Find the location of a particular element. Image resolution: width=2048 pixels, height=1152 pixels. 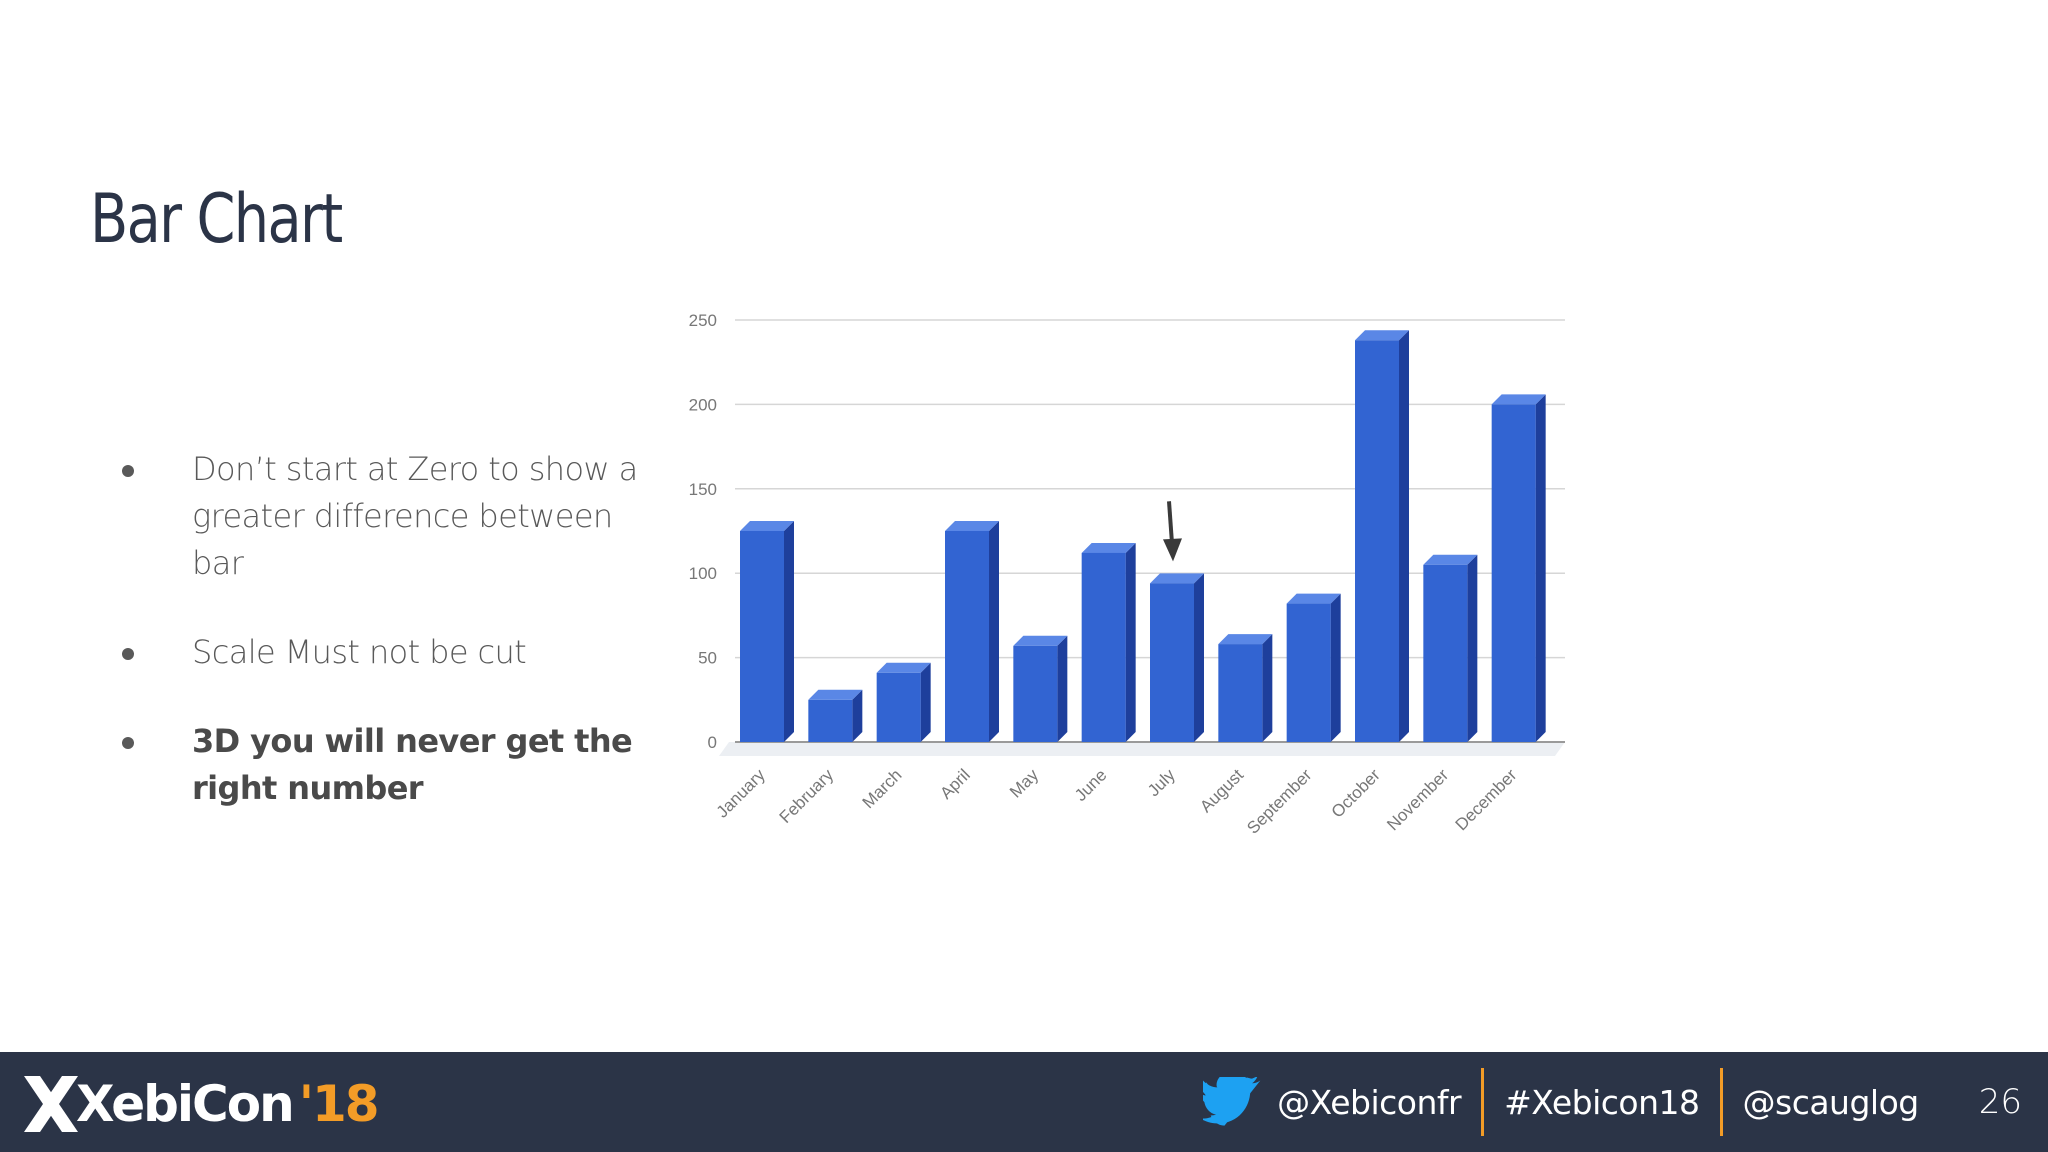

slide-title: Bar Chart is located at coordinates (216, 219).